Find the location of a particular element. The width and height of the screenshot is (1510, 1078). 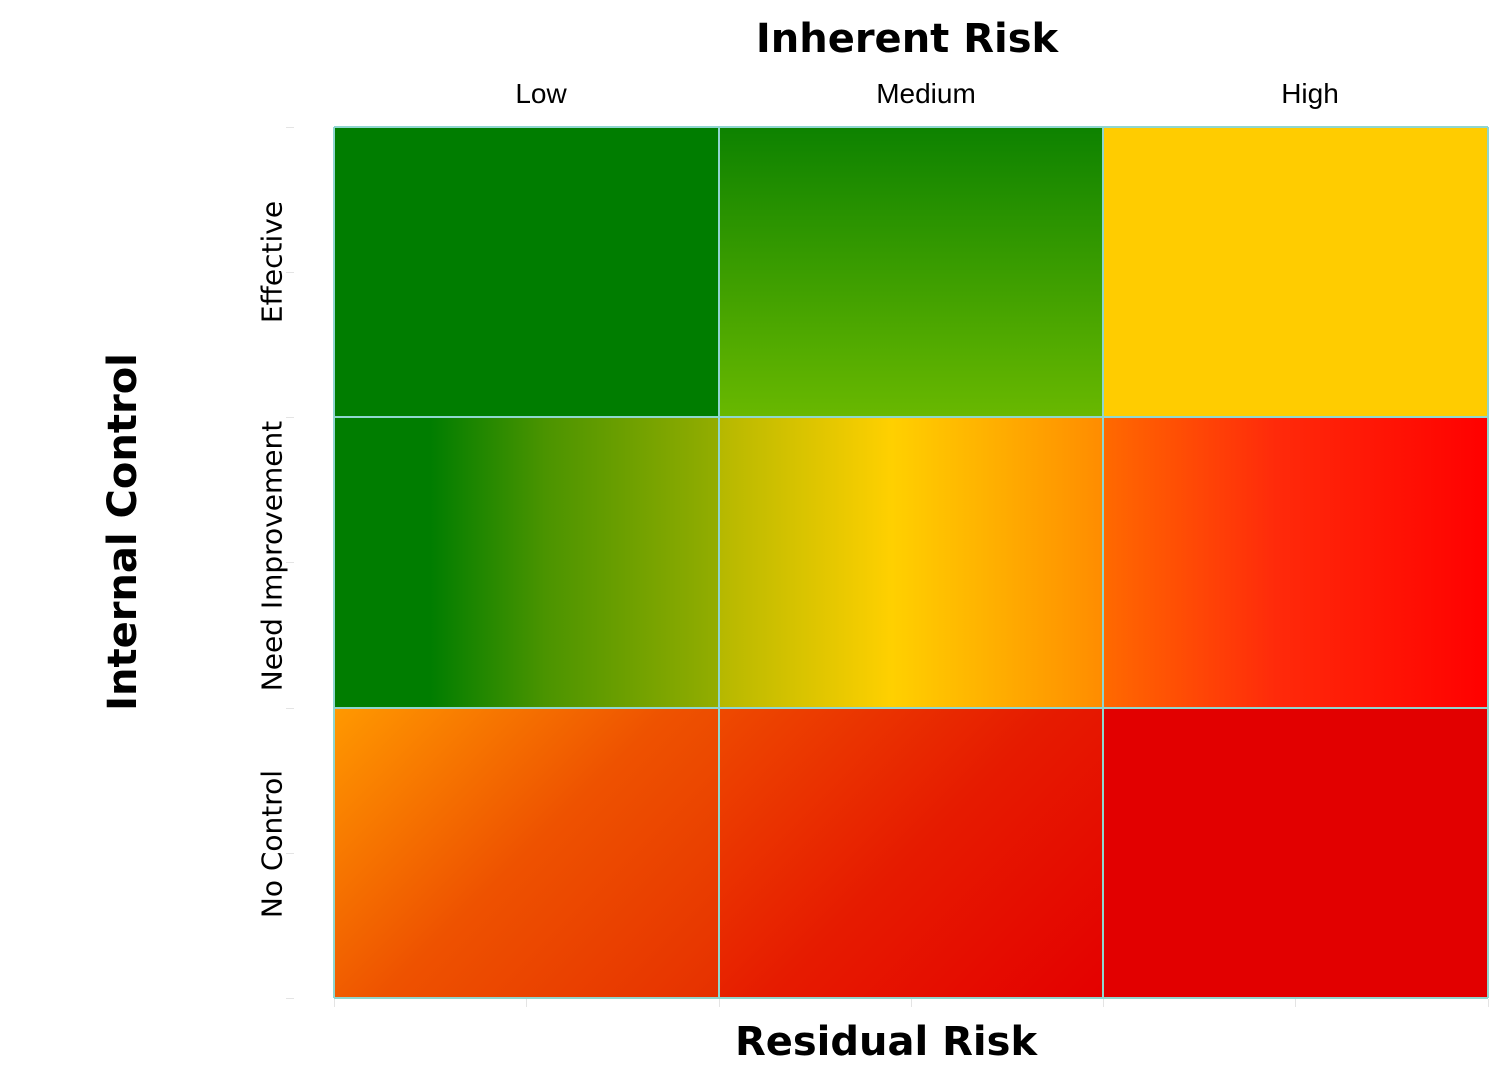

row-label-effective: Effective is located at coordinates (272, 262).